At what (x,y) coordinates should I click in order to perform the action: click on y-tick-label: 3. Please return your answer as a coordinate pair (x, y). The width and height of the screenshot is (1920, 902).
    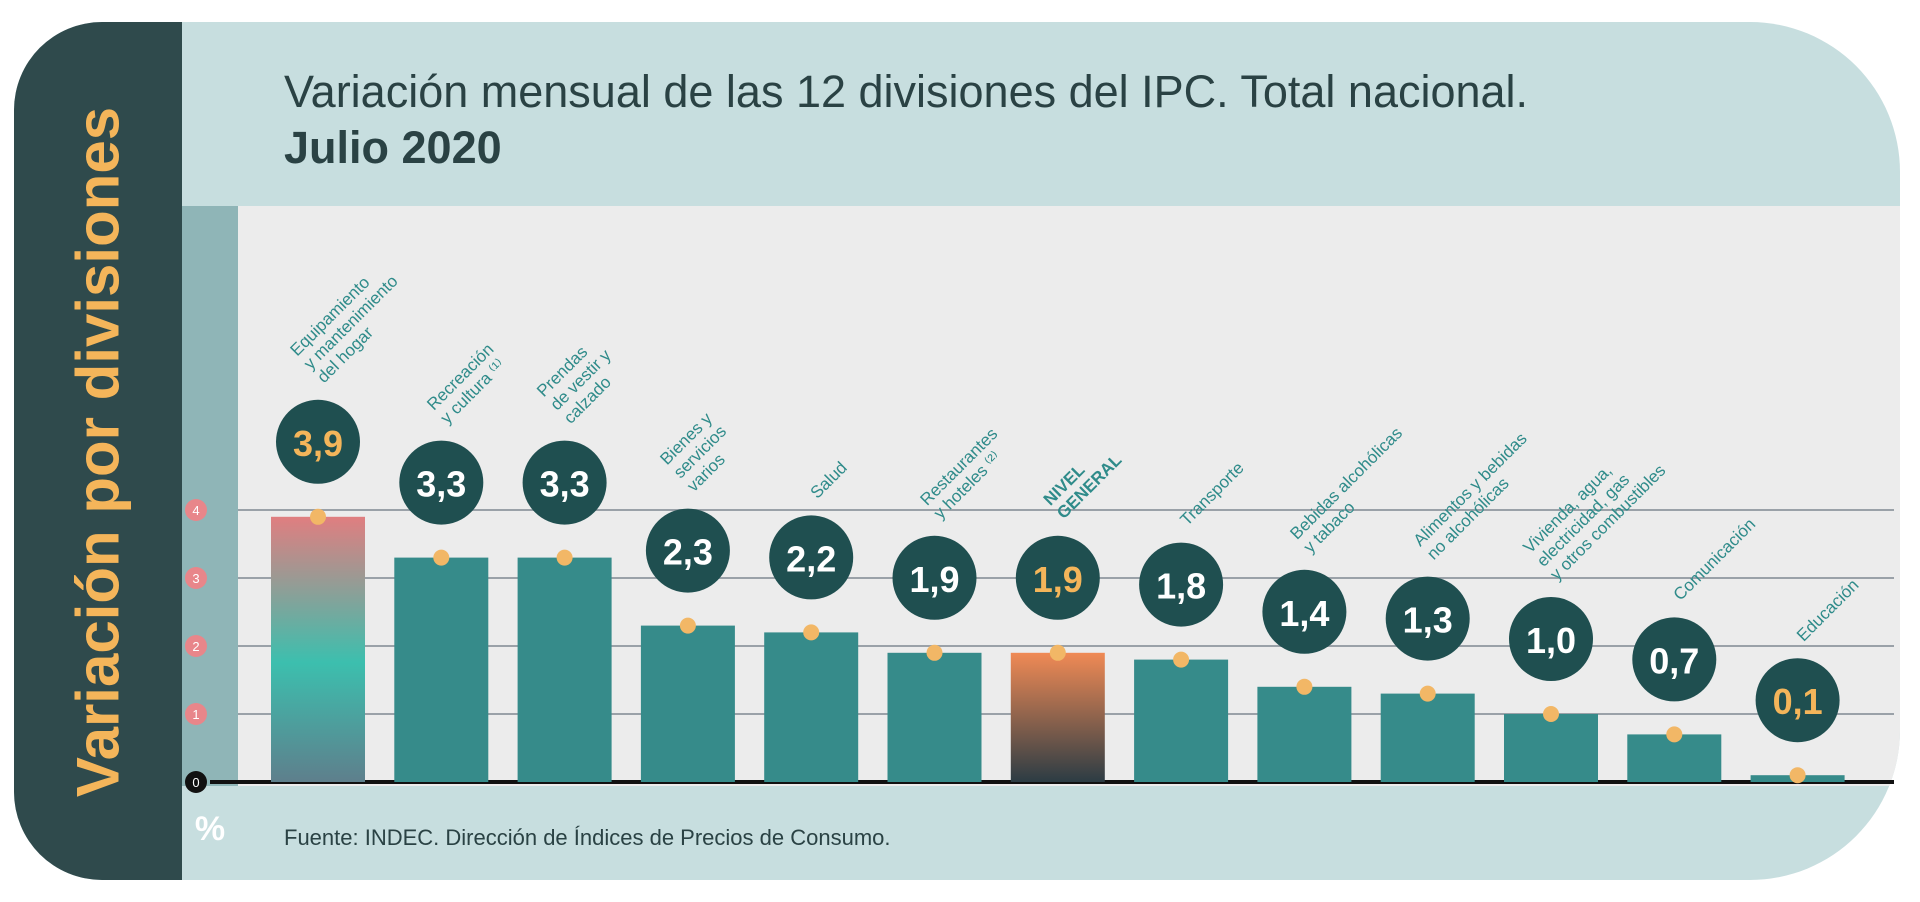
    Looking at the image, I should click on (195, 578).